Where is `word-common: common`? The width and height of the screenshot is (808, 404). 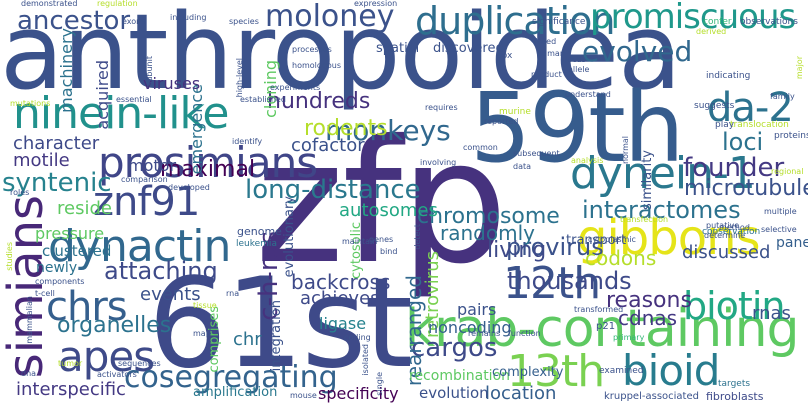 word-common: common is located at coordinates (480, 147).